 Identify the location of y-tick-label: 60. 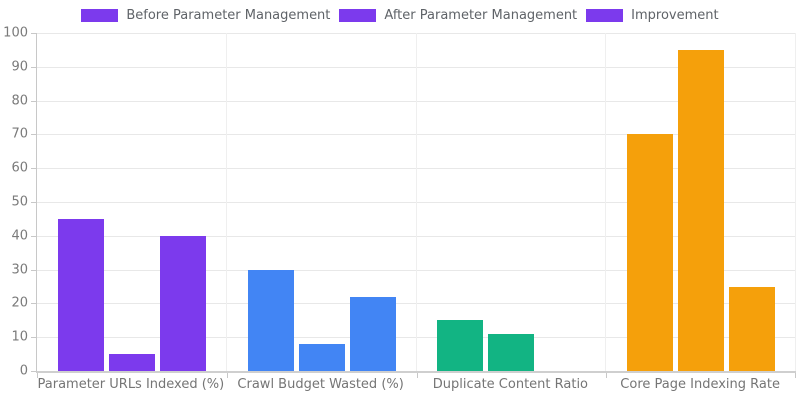
(19, 168).